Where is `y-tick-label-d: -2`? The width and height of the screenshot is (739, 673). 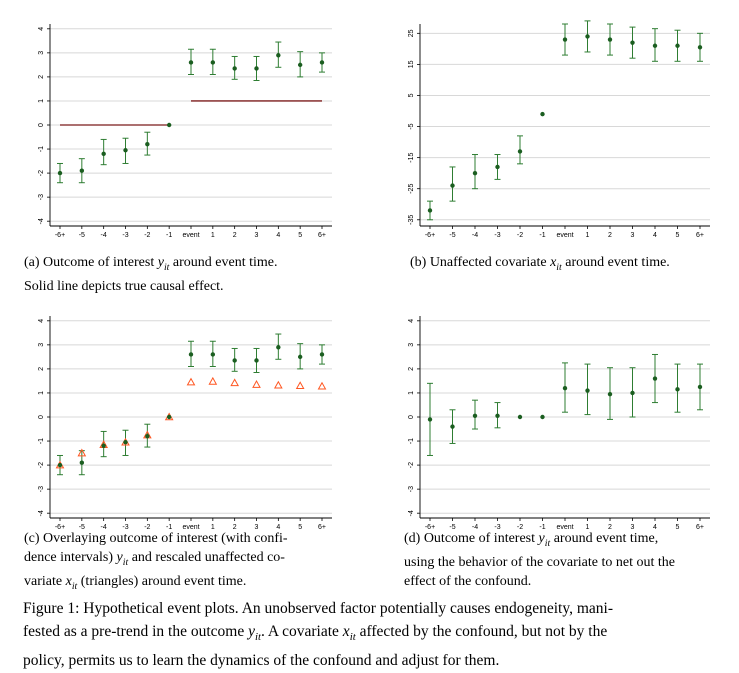 y-tick-label-d: -2 is located at coordinates (411, 465).